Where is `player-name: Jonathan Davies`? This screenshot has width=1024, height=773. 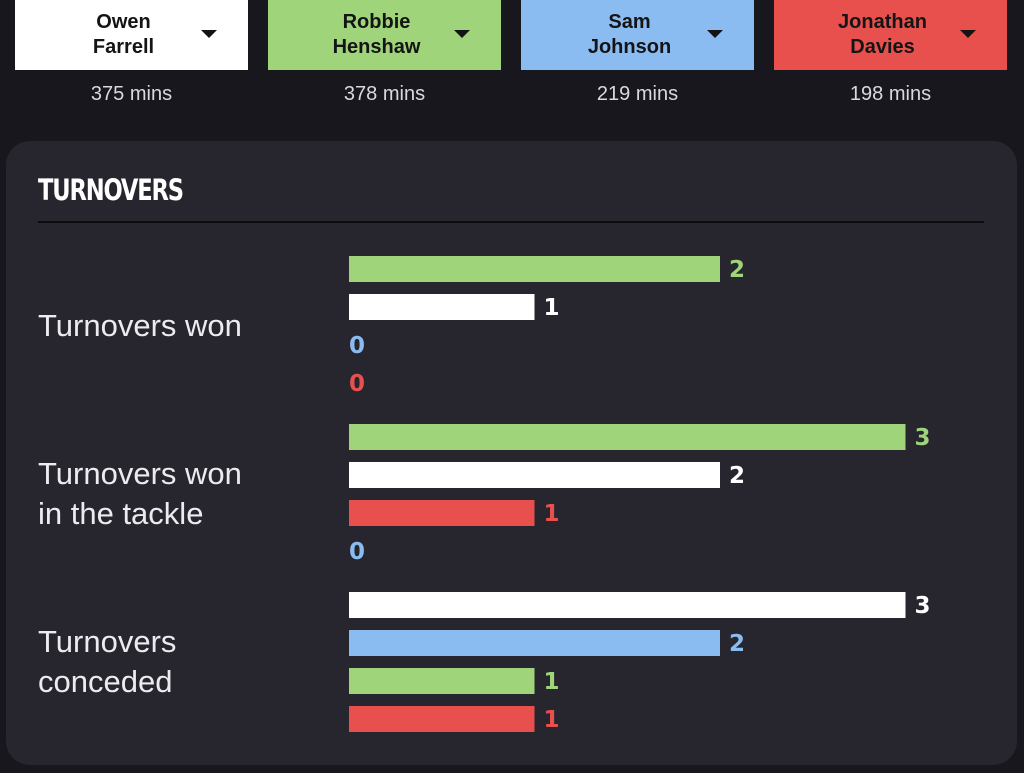
player-name: Jonathan Davies is located at coordinates (882, 34).